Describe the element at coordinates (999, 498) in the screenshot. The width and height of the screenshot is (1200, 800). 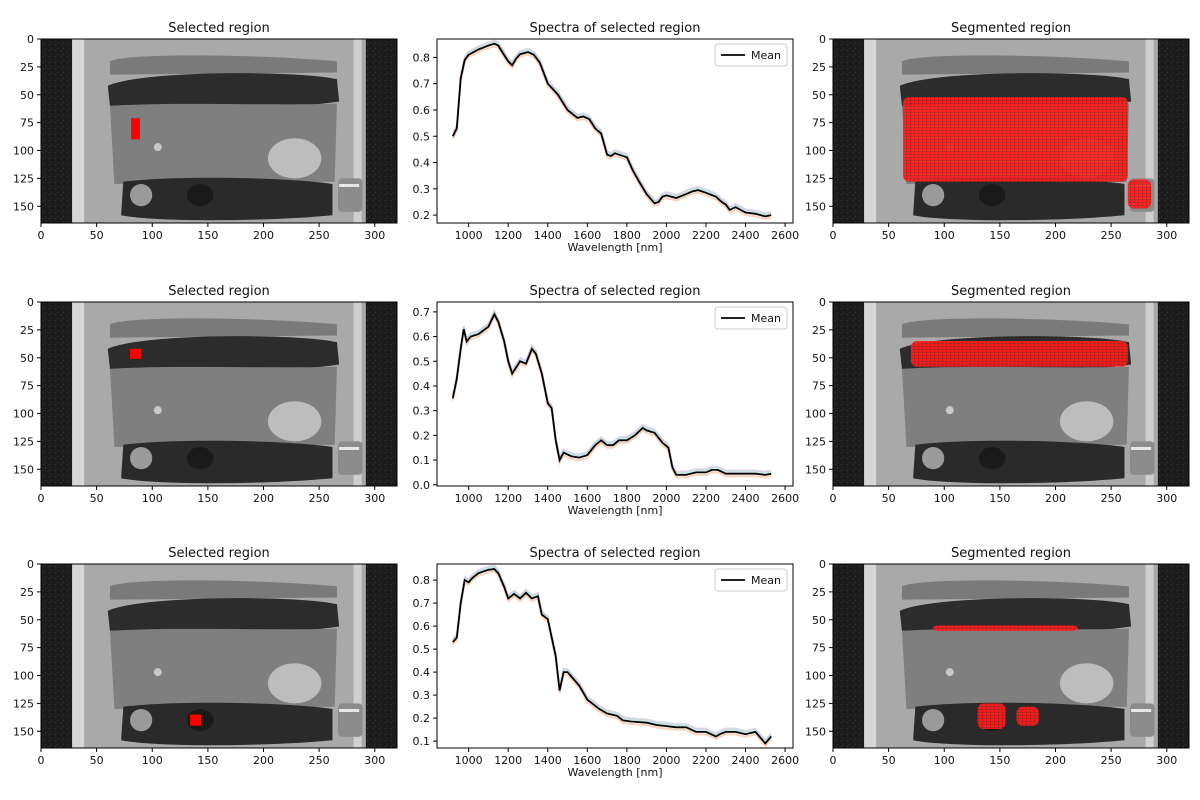
I see `x-tick-label: 150` at that location.